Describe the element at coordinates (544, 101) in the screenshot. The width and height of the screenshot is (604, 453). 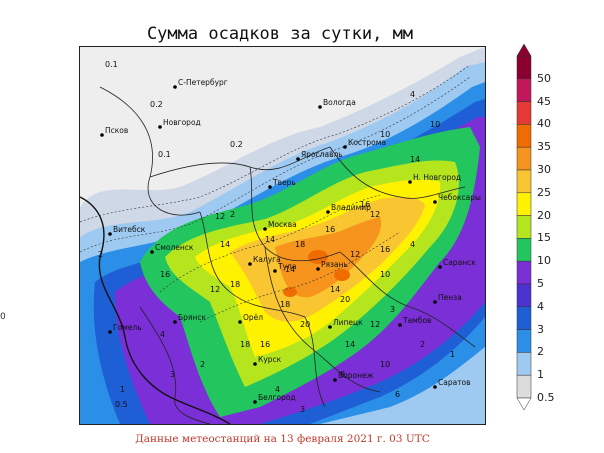
I see `legend-level-label: 45` at that location.